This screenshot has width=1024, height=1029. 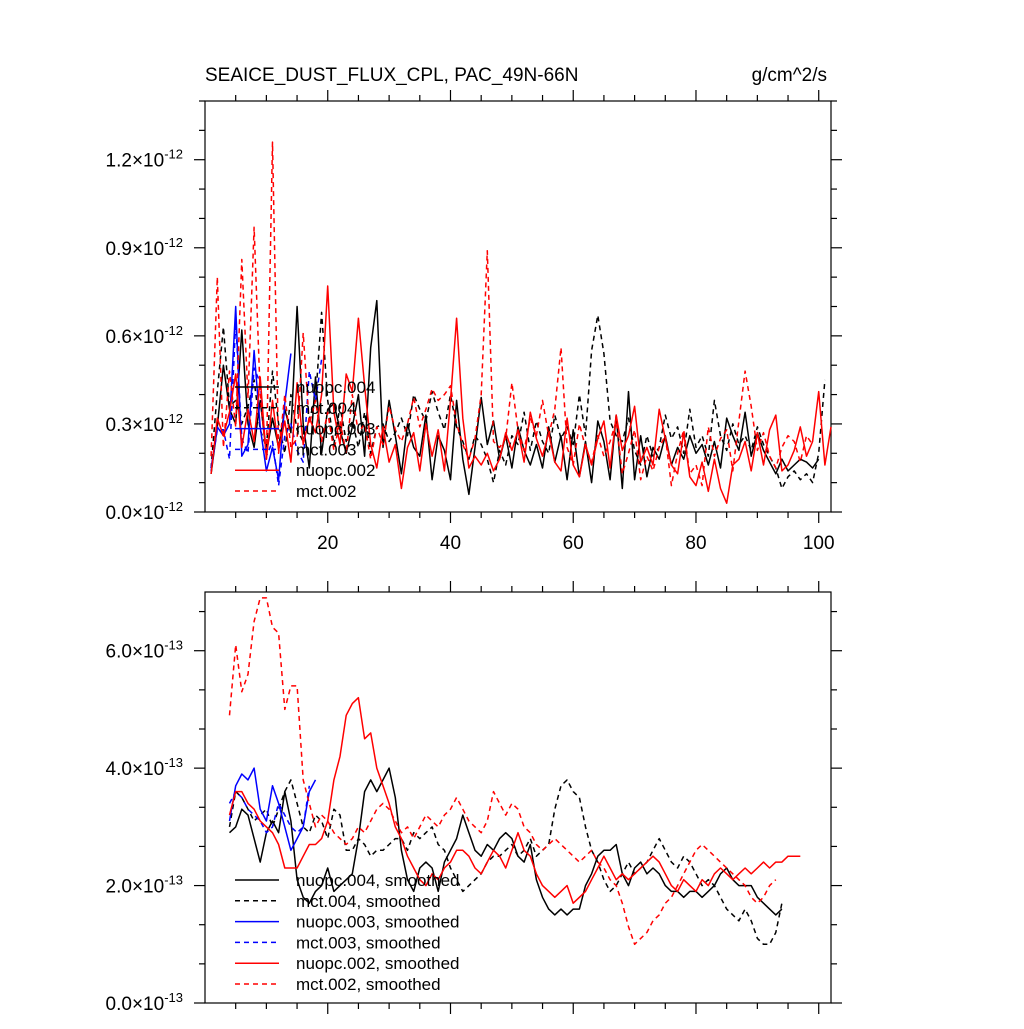 I want to click on top-x-tick-label: 20, so click(x=327, y=543).